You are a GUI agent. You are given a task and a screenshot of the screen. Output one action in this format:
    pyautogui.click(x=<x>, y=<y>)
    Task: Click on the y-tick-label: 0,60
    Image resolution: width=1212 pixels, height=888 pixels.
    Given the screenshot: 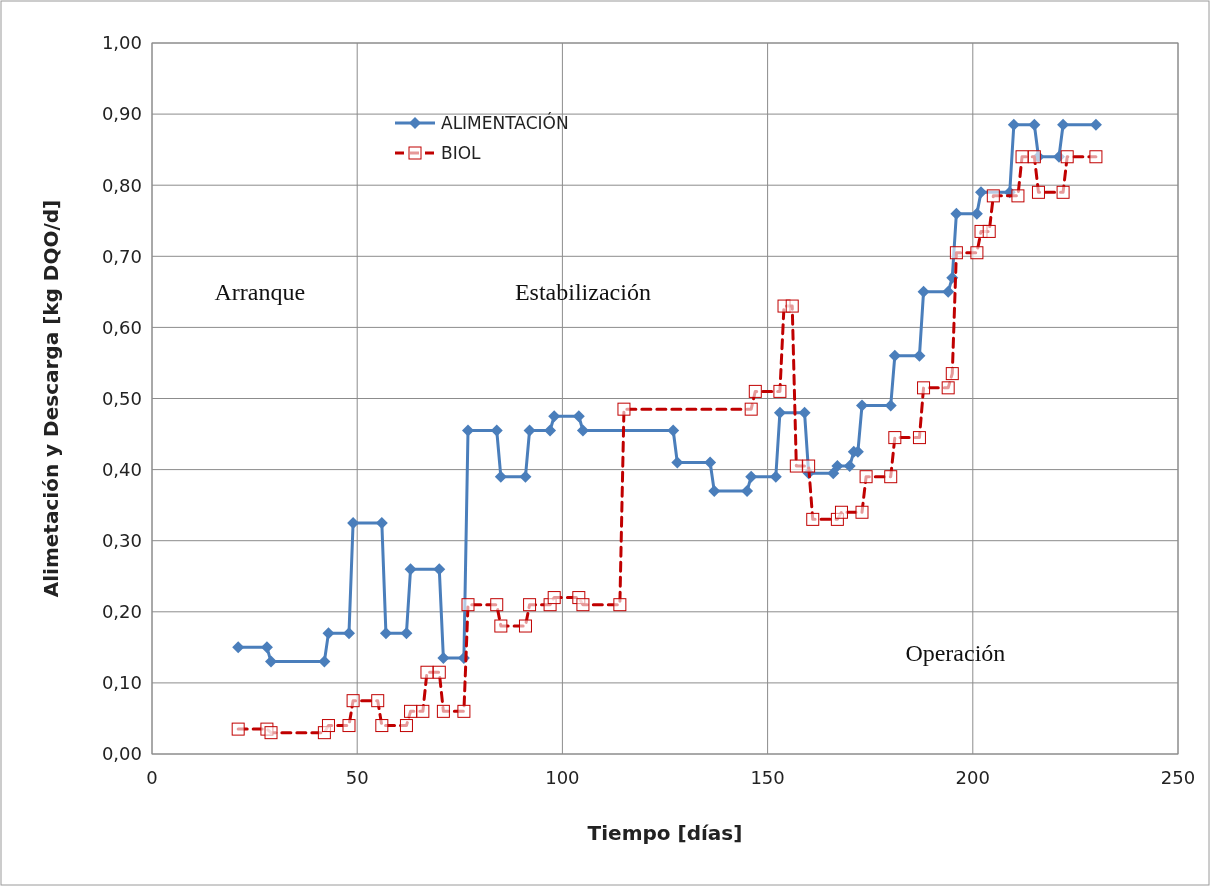 What is the action you would take?
    pyautogui.click(x=121, y=327)
    